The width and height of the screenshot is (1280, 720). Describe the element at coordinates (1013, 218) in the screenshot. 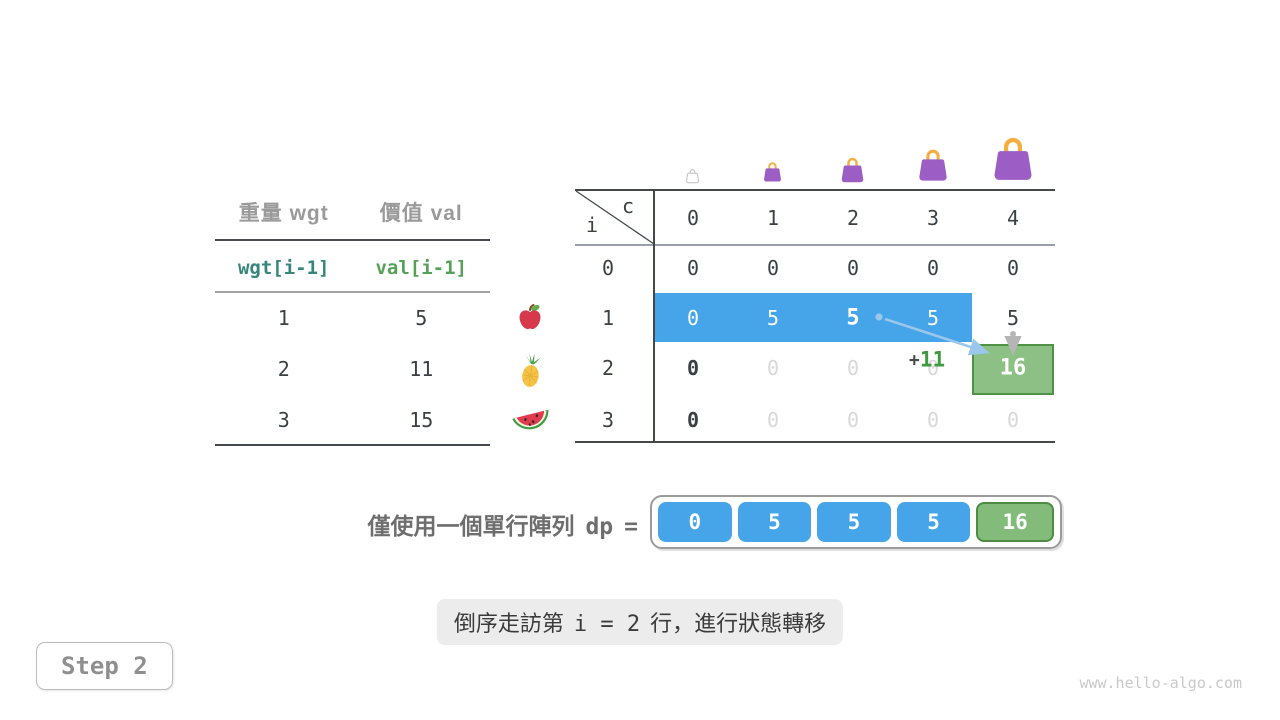

I see `col-header-4: 4` at that location.